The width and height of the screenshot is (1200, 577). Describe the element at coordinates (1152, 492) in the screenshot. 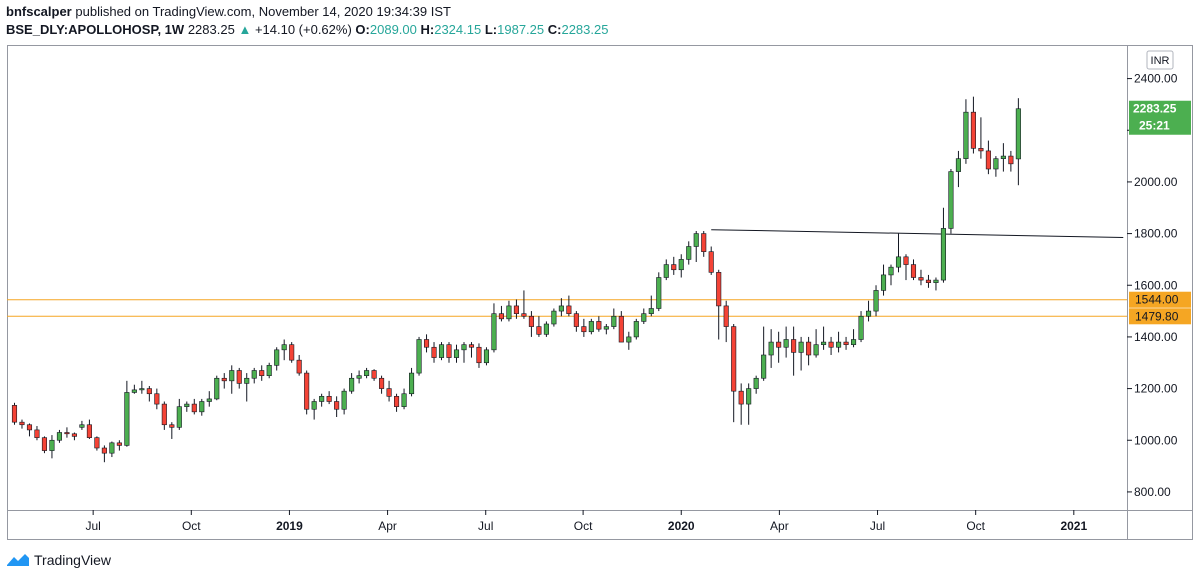

I see `y-tick-label: 800.00` at that location.